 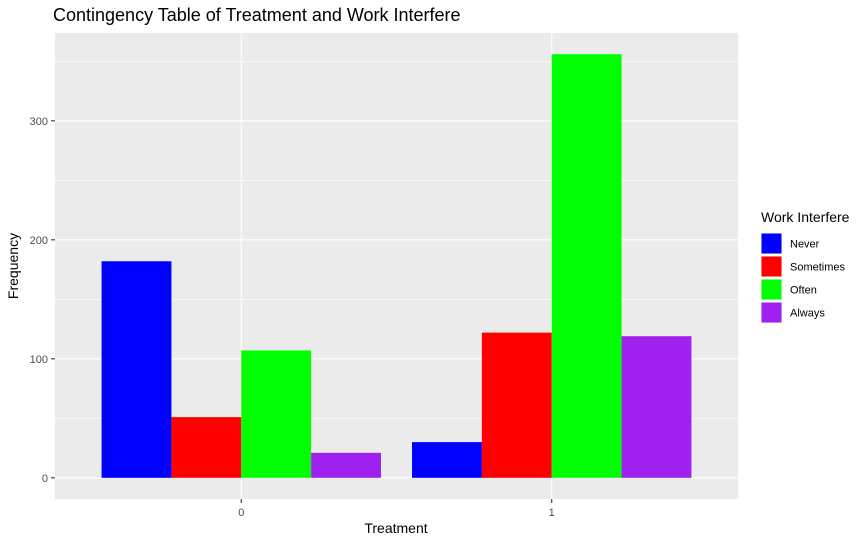 What do you see at coordinates (771, 266) in the screenshot?
I see `legend-swatch-sometimes` at bounding box center [771, 266].